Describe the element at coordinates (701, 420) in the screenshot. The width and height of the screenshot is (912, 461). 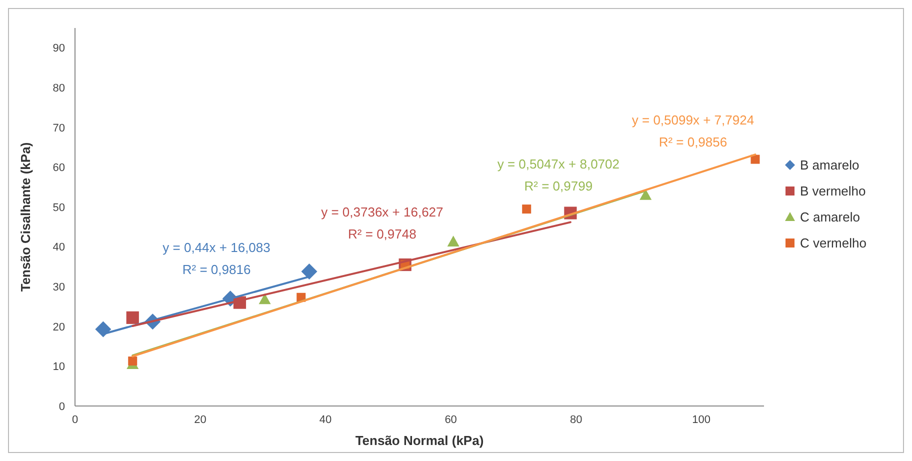
I see `x-tick-label: 100` at that location.